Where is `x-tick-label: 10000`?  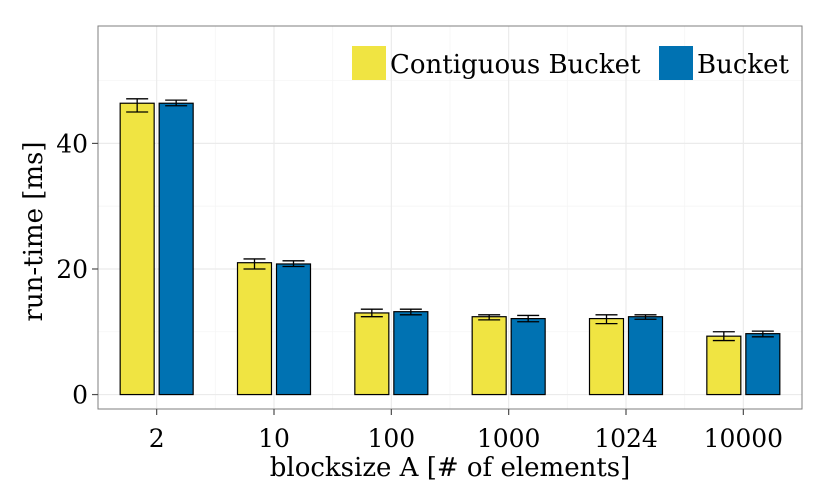
x-tick-label: 10000 is located at coordinates (744, 438).